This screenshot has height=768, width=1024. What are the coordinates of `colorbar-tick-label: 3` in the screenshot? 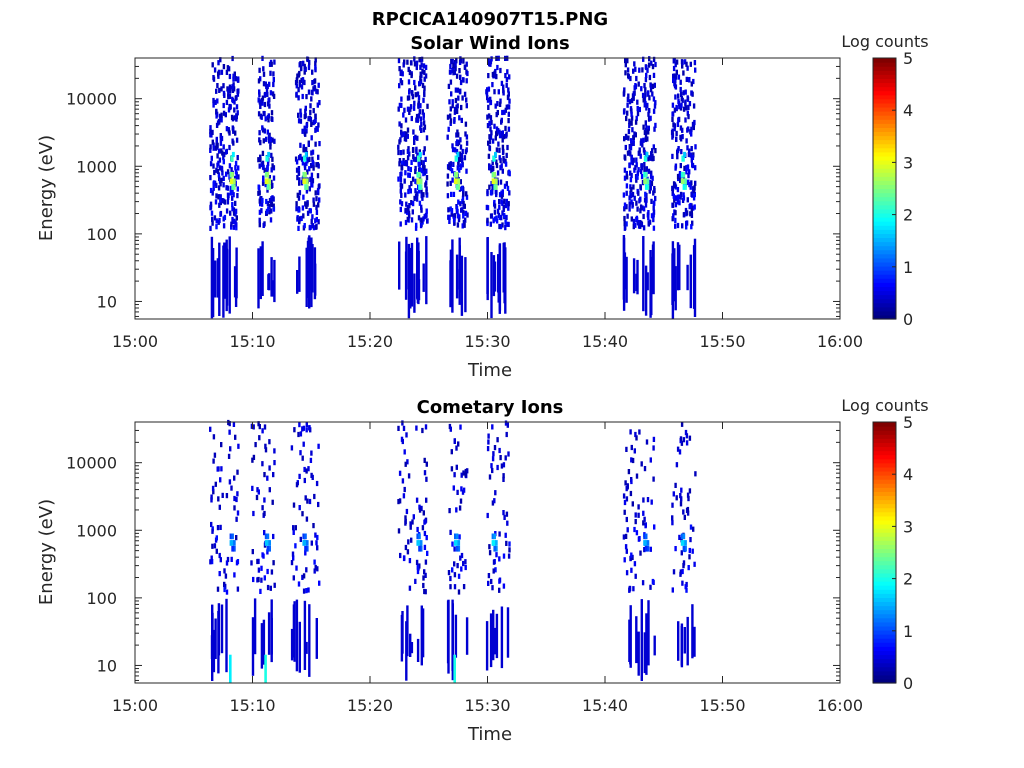 It's located at (908, 526).